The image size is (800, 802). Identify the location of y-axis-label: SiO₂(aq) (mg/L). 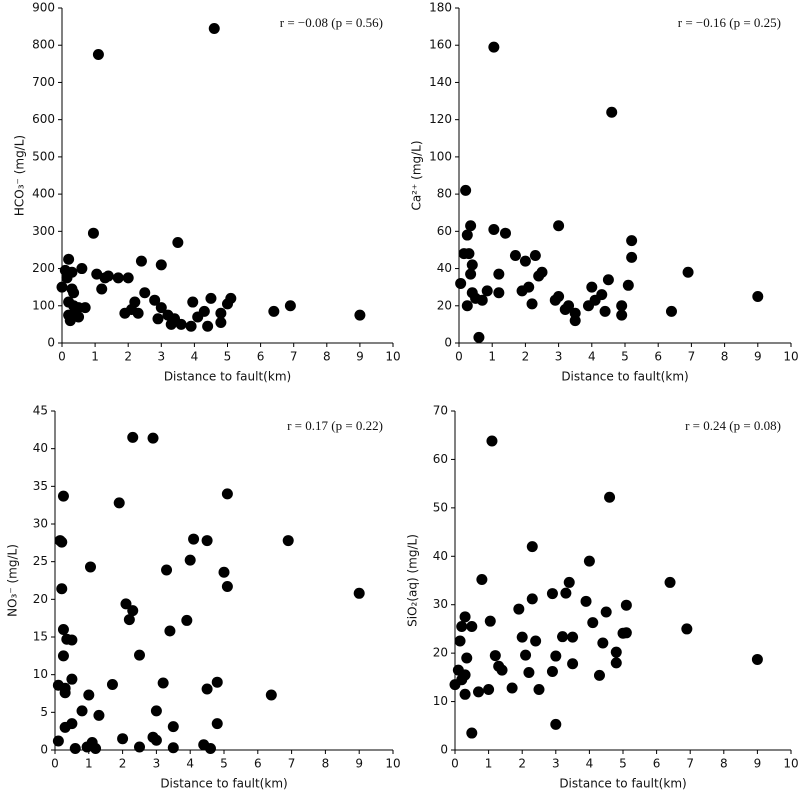
(413, 580).